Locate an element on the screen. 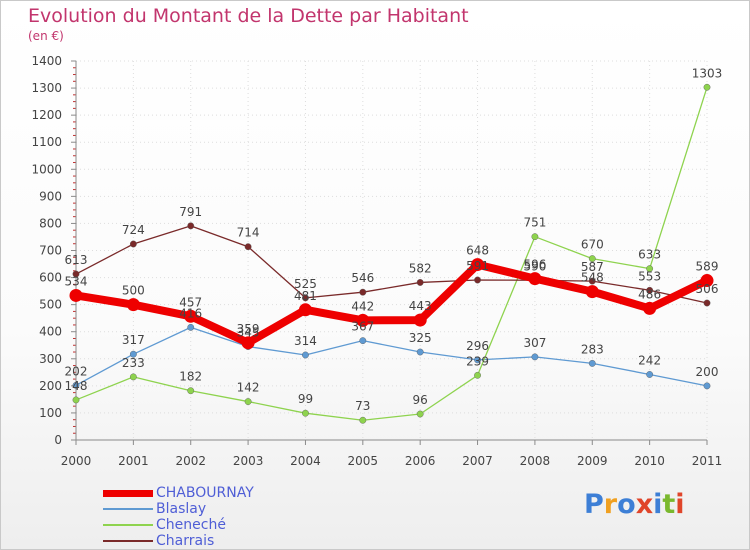 This screenshot has width=750, height=550. data-label-chenech-: 142 is located at coordinates (248, 388).